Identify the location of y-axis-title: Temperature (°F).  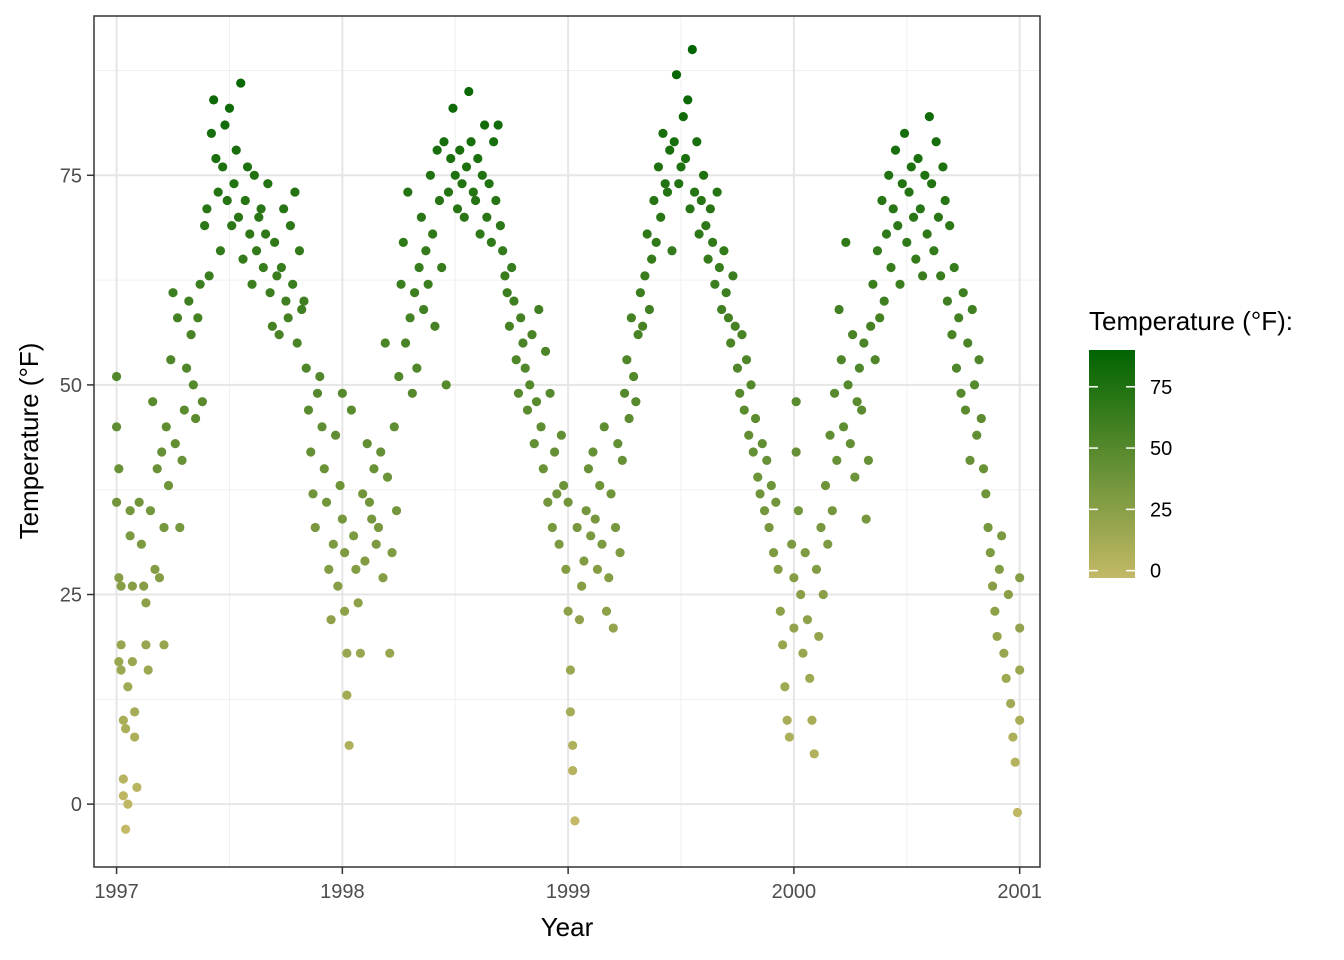
(29, 441).